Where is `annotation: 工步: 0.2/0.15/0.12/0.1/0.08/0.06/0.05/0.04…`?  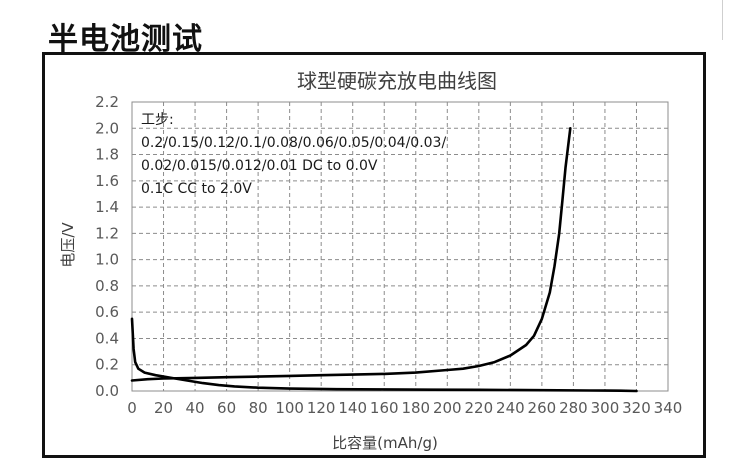
annotation: 工步: 0.2/0.15/0.12/0.1/0.08/0.06/0.05/0.04… is located at coordinates (293, 154).